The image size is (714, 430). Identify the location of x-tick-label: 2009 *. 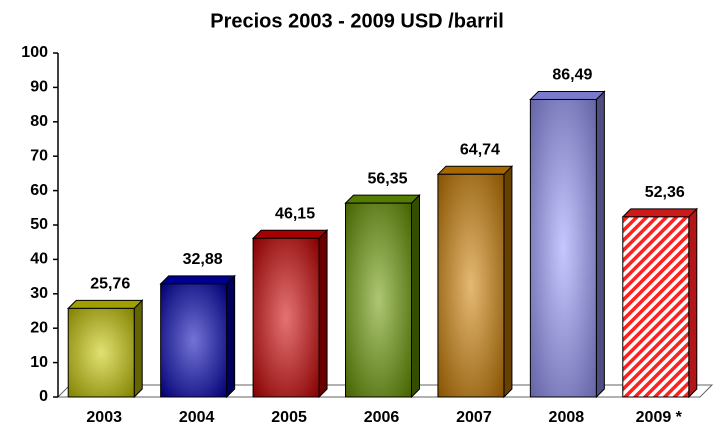
(659, 417).